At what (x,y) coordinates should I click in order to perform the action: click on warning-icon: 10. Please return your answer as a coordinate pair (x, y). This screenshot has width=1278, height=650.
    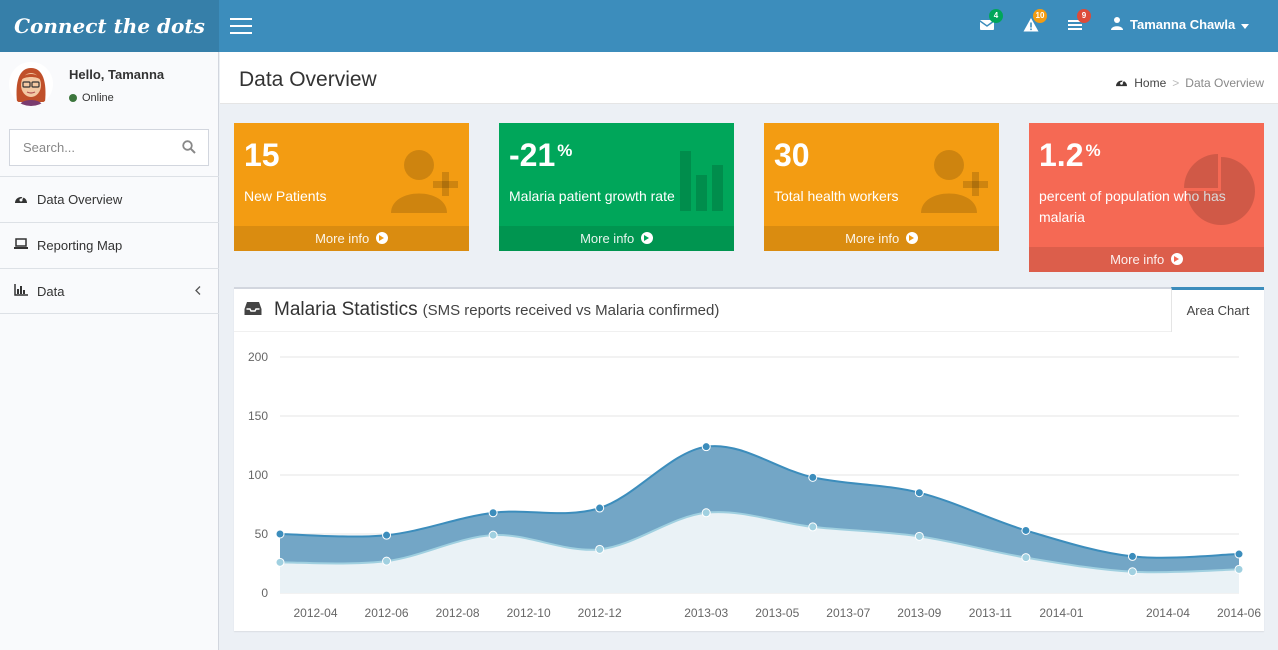
    Looking at the image, I should click on (1035, 22).